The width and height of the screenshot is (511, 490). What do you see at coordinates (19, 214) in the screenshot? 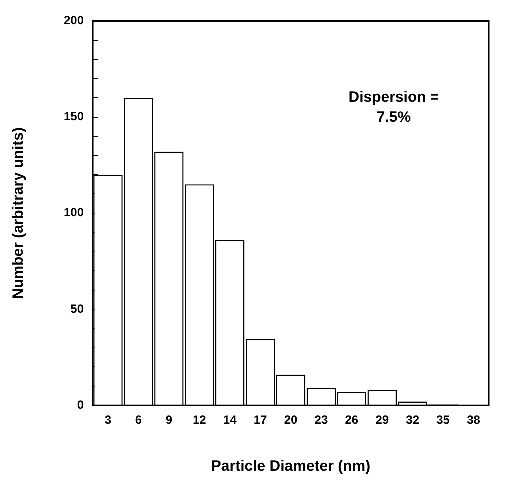
I see `y-axis-title: Number (arbitrary units)` at bounding box center [19, 214].